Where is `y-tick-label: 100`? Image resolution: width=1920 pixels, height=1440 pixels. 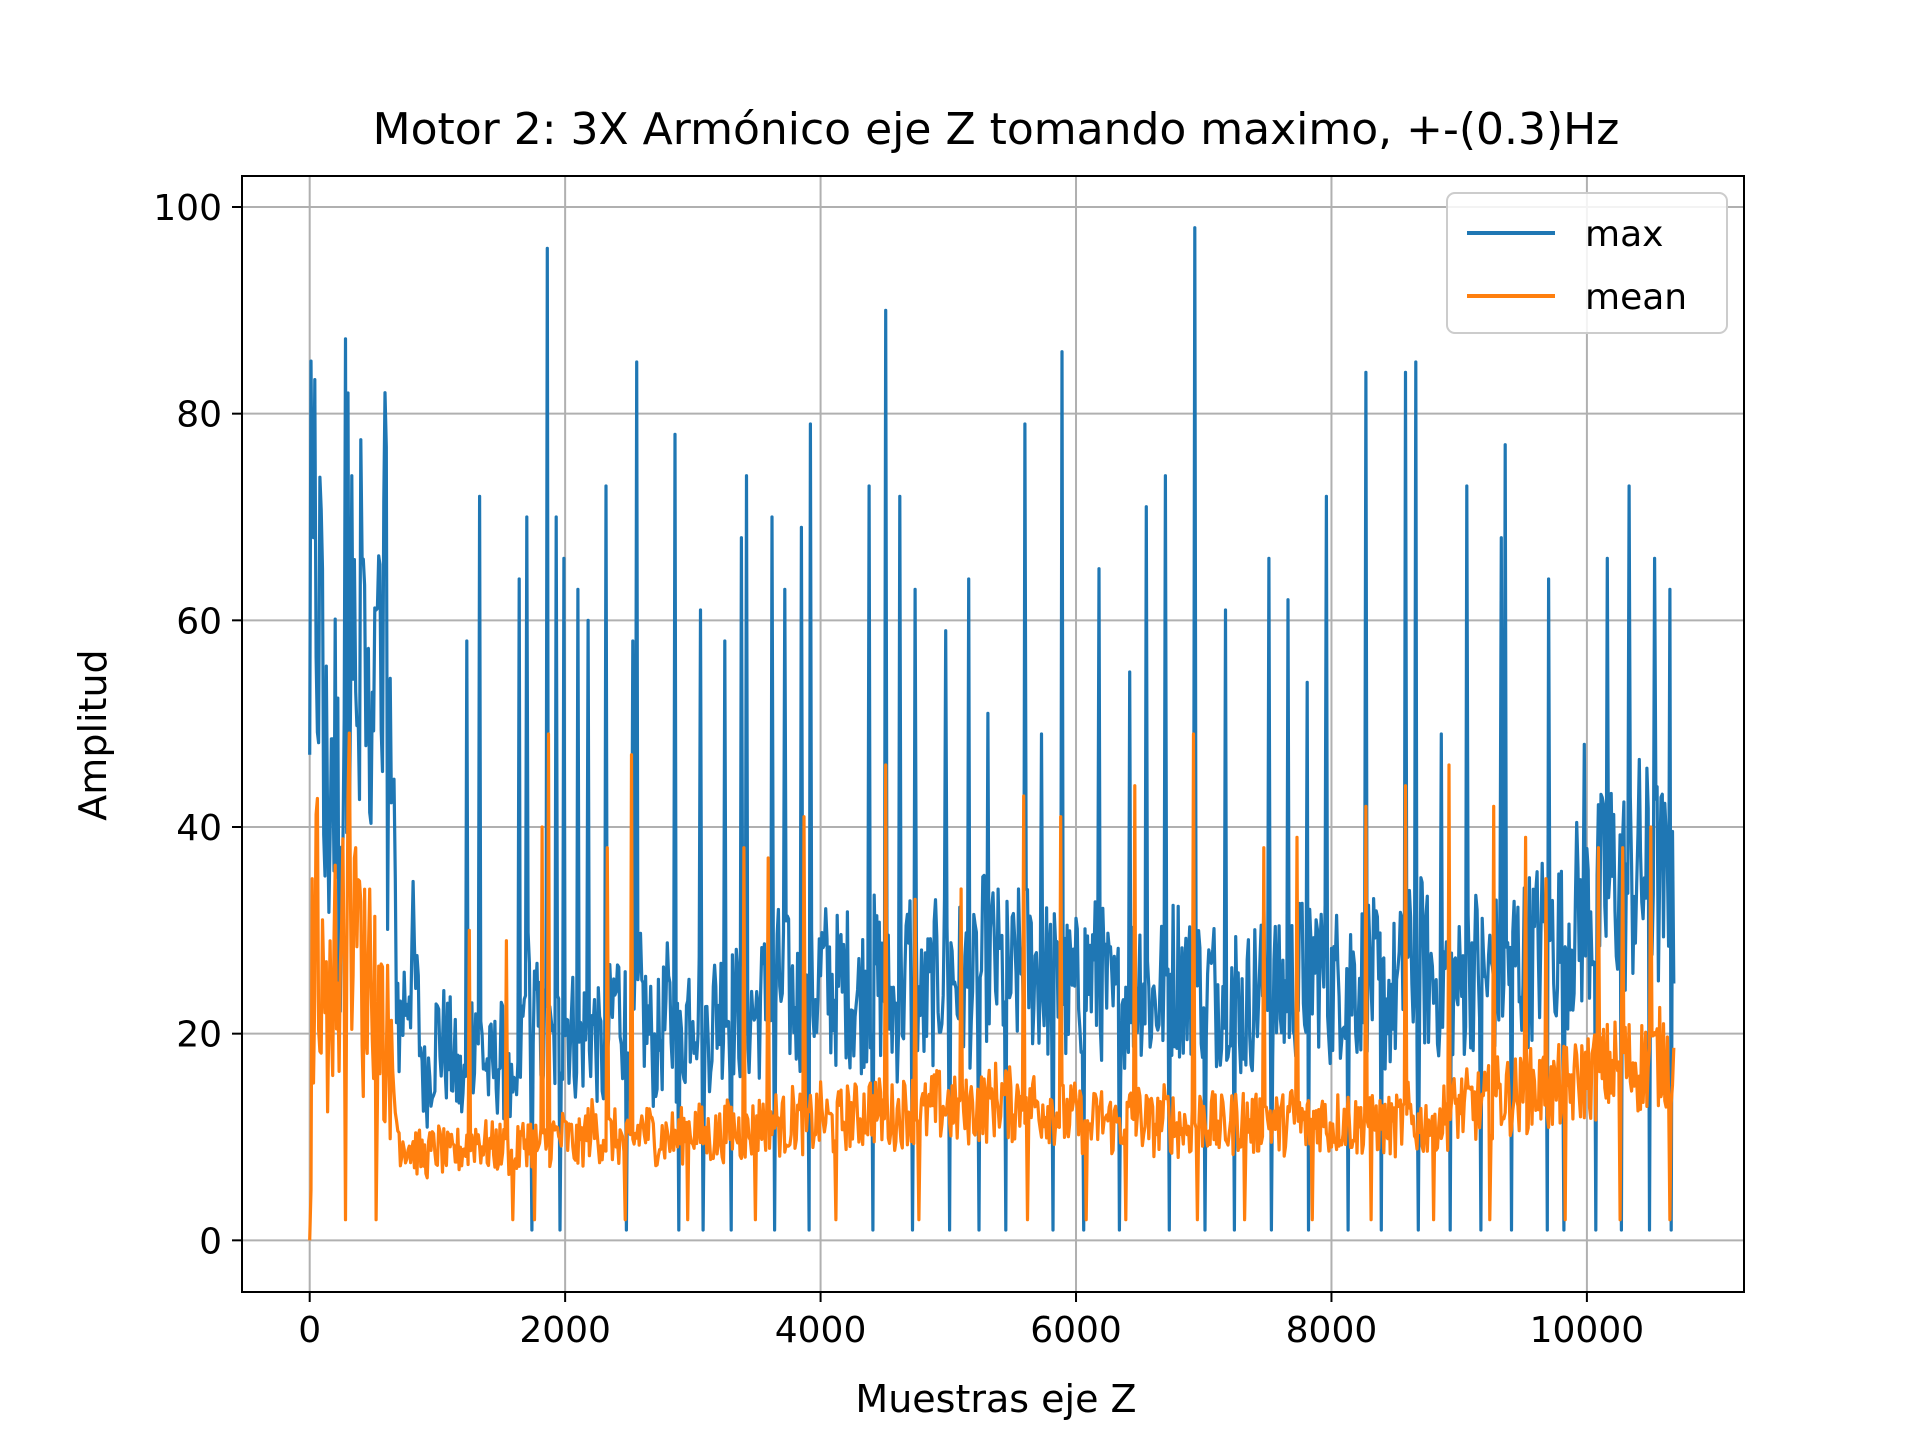 y-tick-label: 100 is located at coordinates (187, 208).